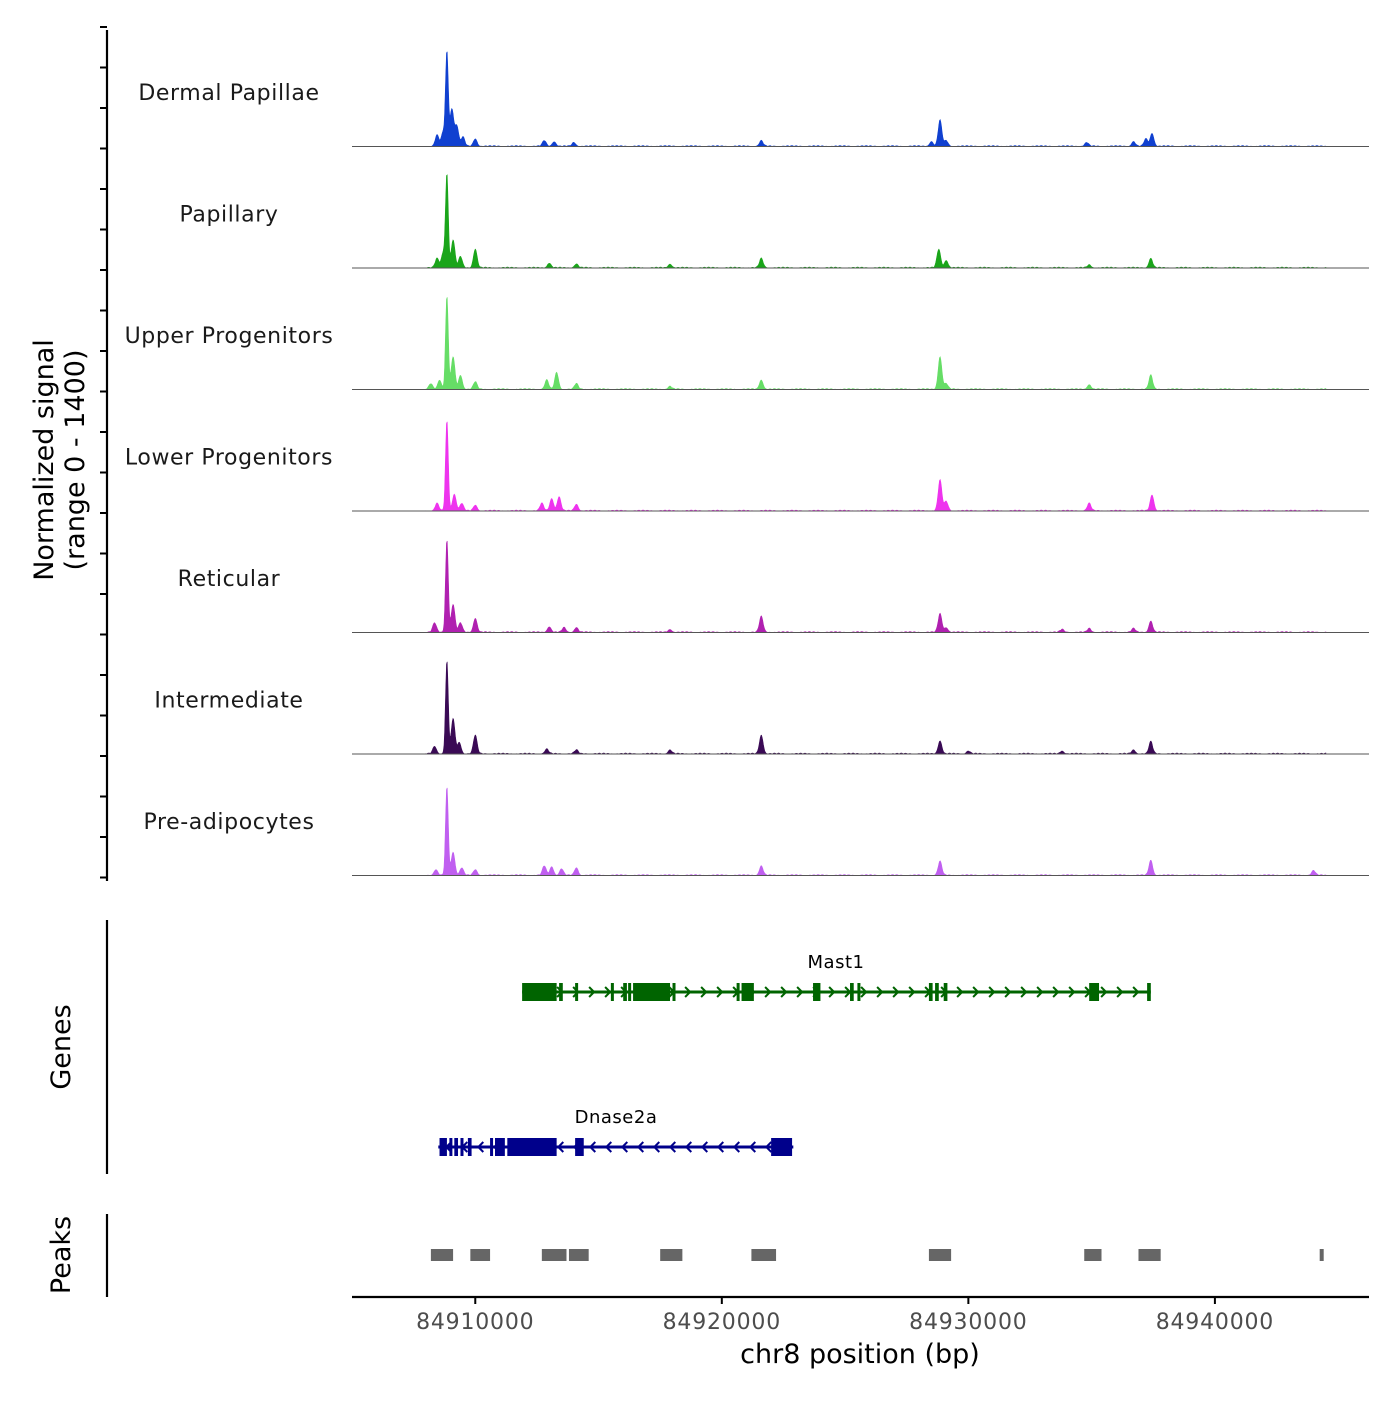 This screenshot has height=1405, width=1400. I want to click on signal-ylabel-line1: Normalized signal, so click(44, 460).